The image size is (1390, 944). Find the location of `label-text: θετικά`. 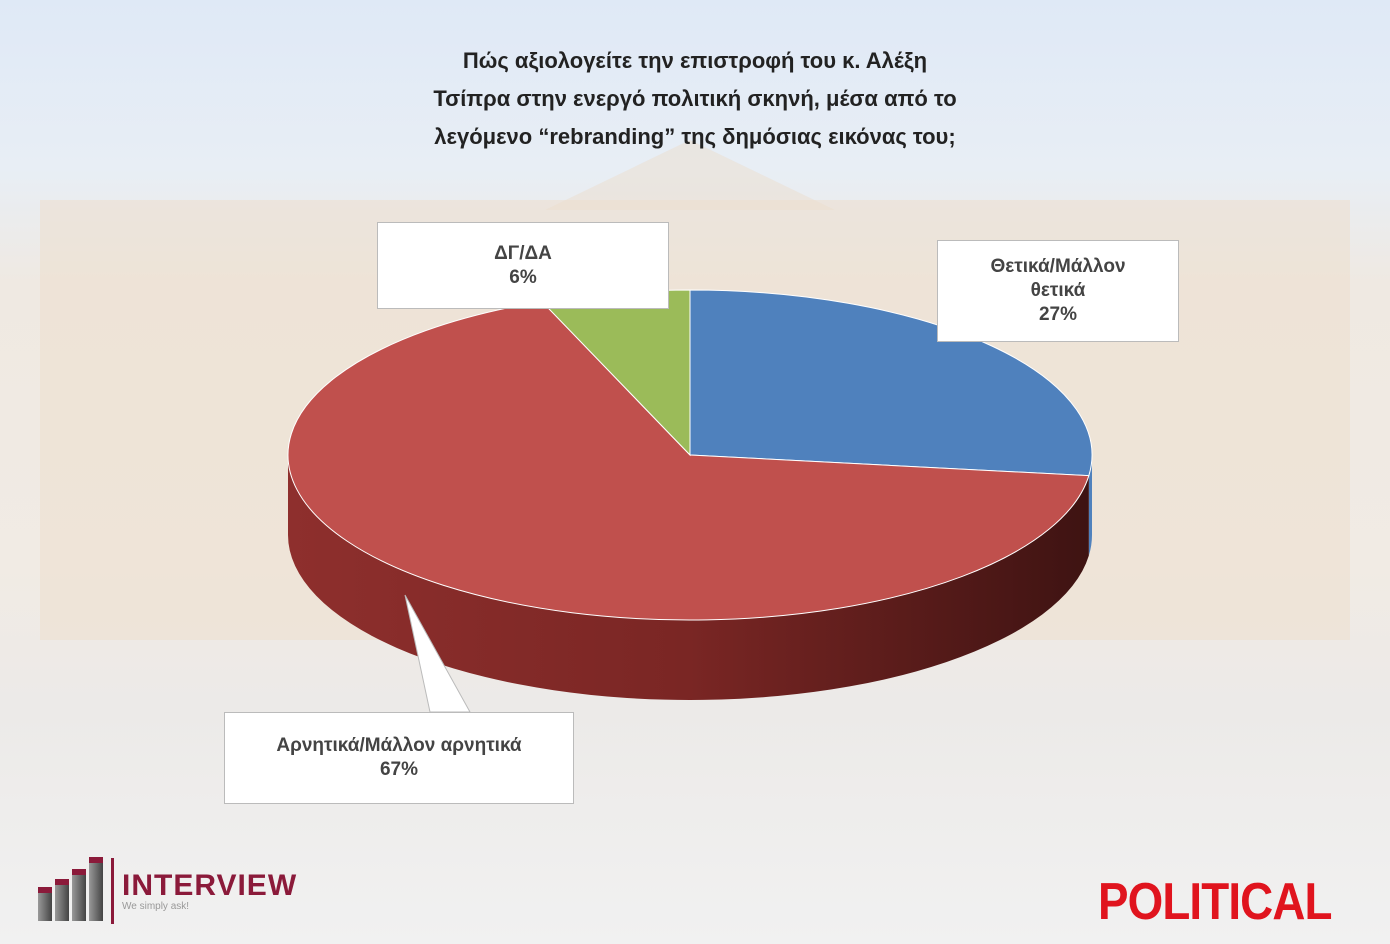

label-text: θετικά is located at coordinates (1058, 290).